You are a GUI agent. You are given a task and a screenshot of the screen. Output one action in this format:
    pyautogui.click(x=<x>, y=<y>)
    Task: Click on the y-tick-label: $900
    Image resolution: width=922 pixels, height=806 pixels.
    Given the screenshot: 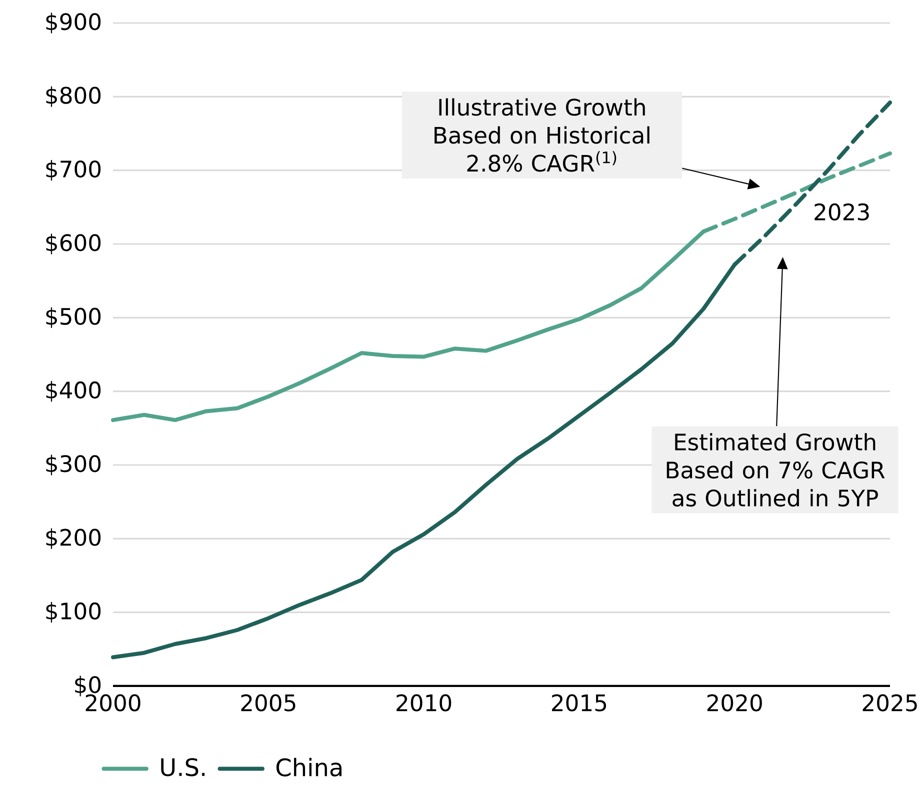 What is the action you would take?
    pyautogui.click(x=73, y=23)
    